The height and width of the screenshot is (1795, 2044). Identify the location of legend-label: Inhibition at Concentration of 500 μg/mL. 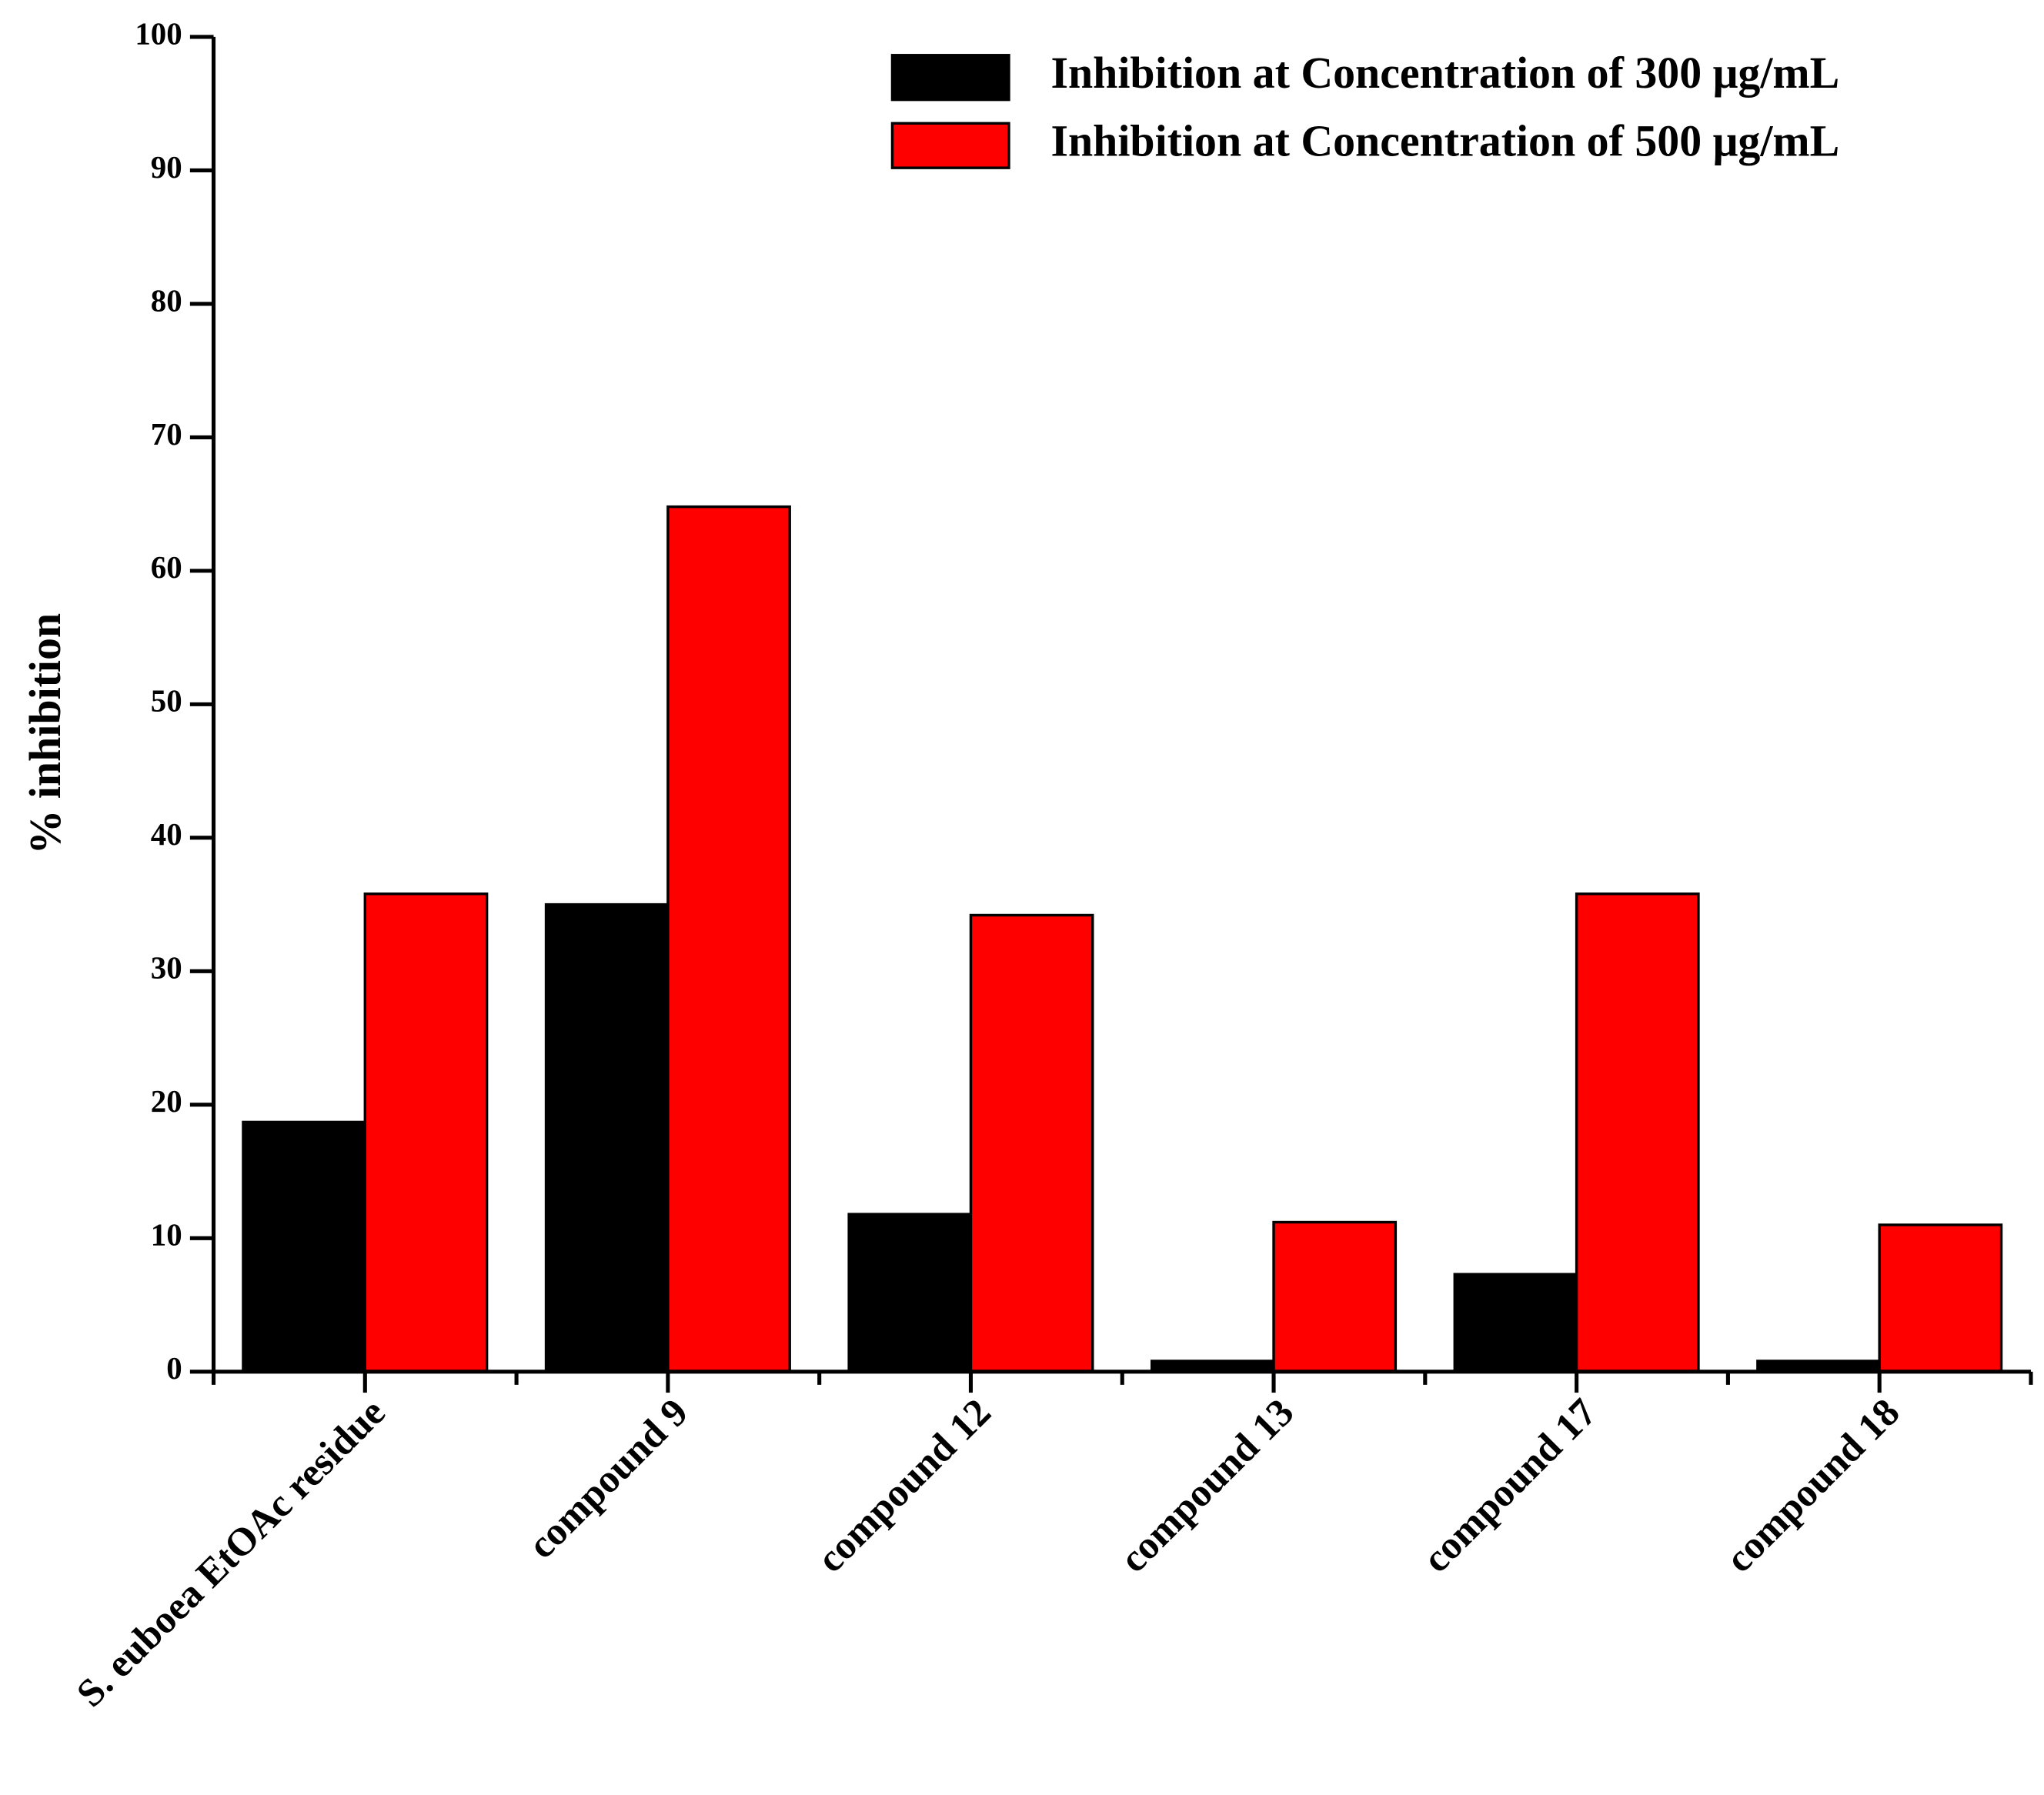
(1444, 141).